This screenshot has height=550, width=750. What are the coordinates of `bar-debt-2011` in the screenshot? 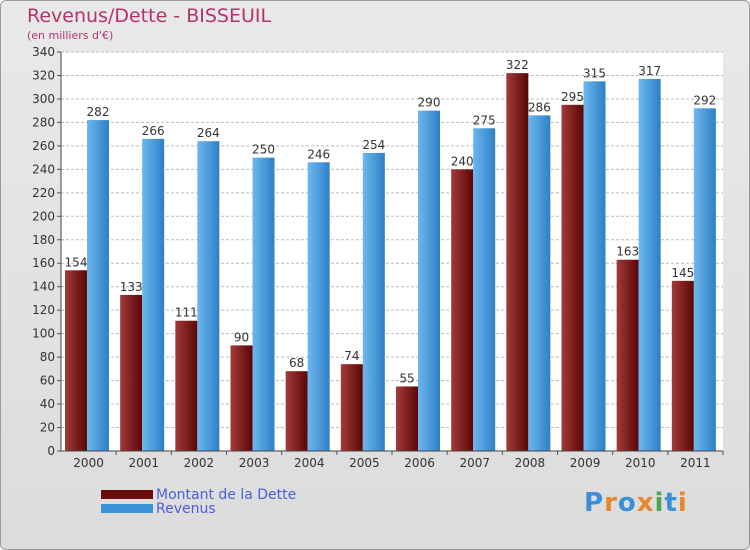 It's located at (682, 365).